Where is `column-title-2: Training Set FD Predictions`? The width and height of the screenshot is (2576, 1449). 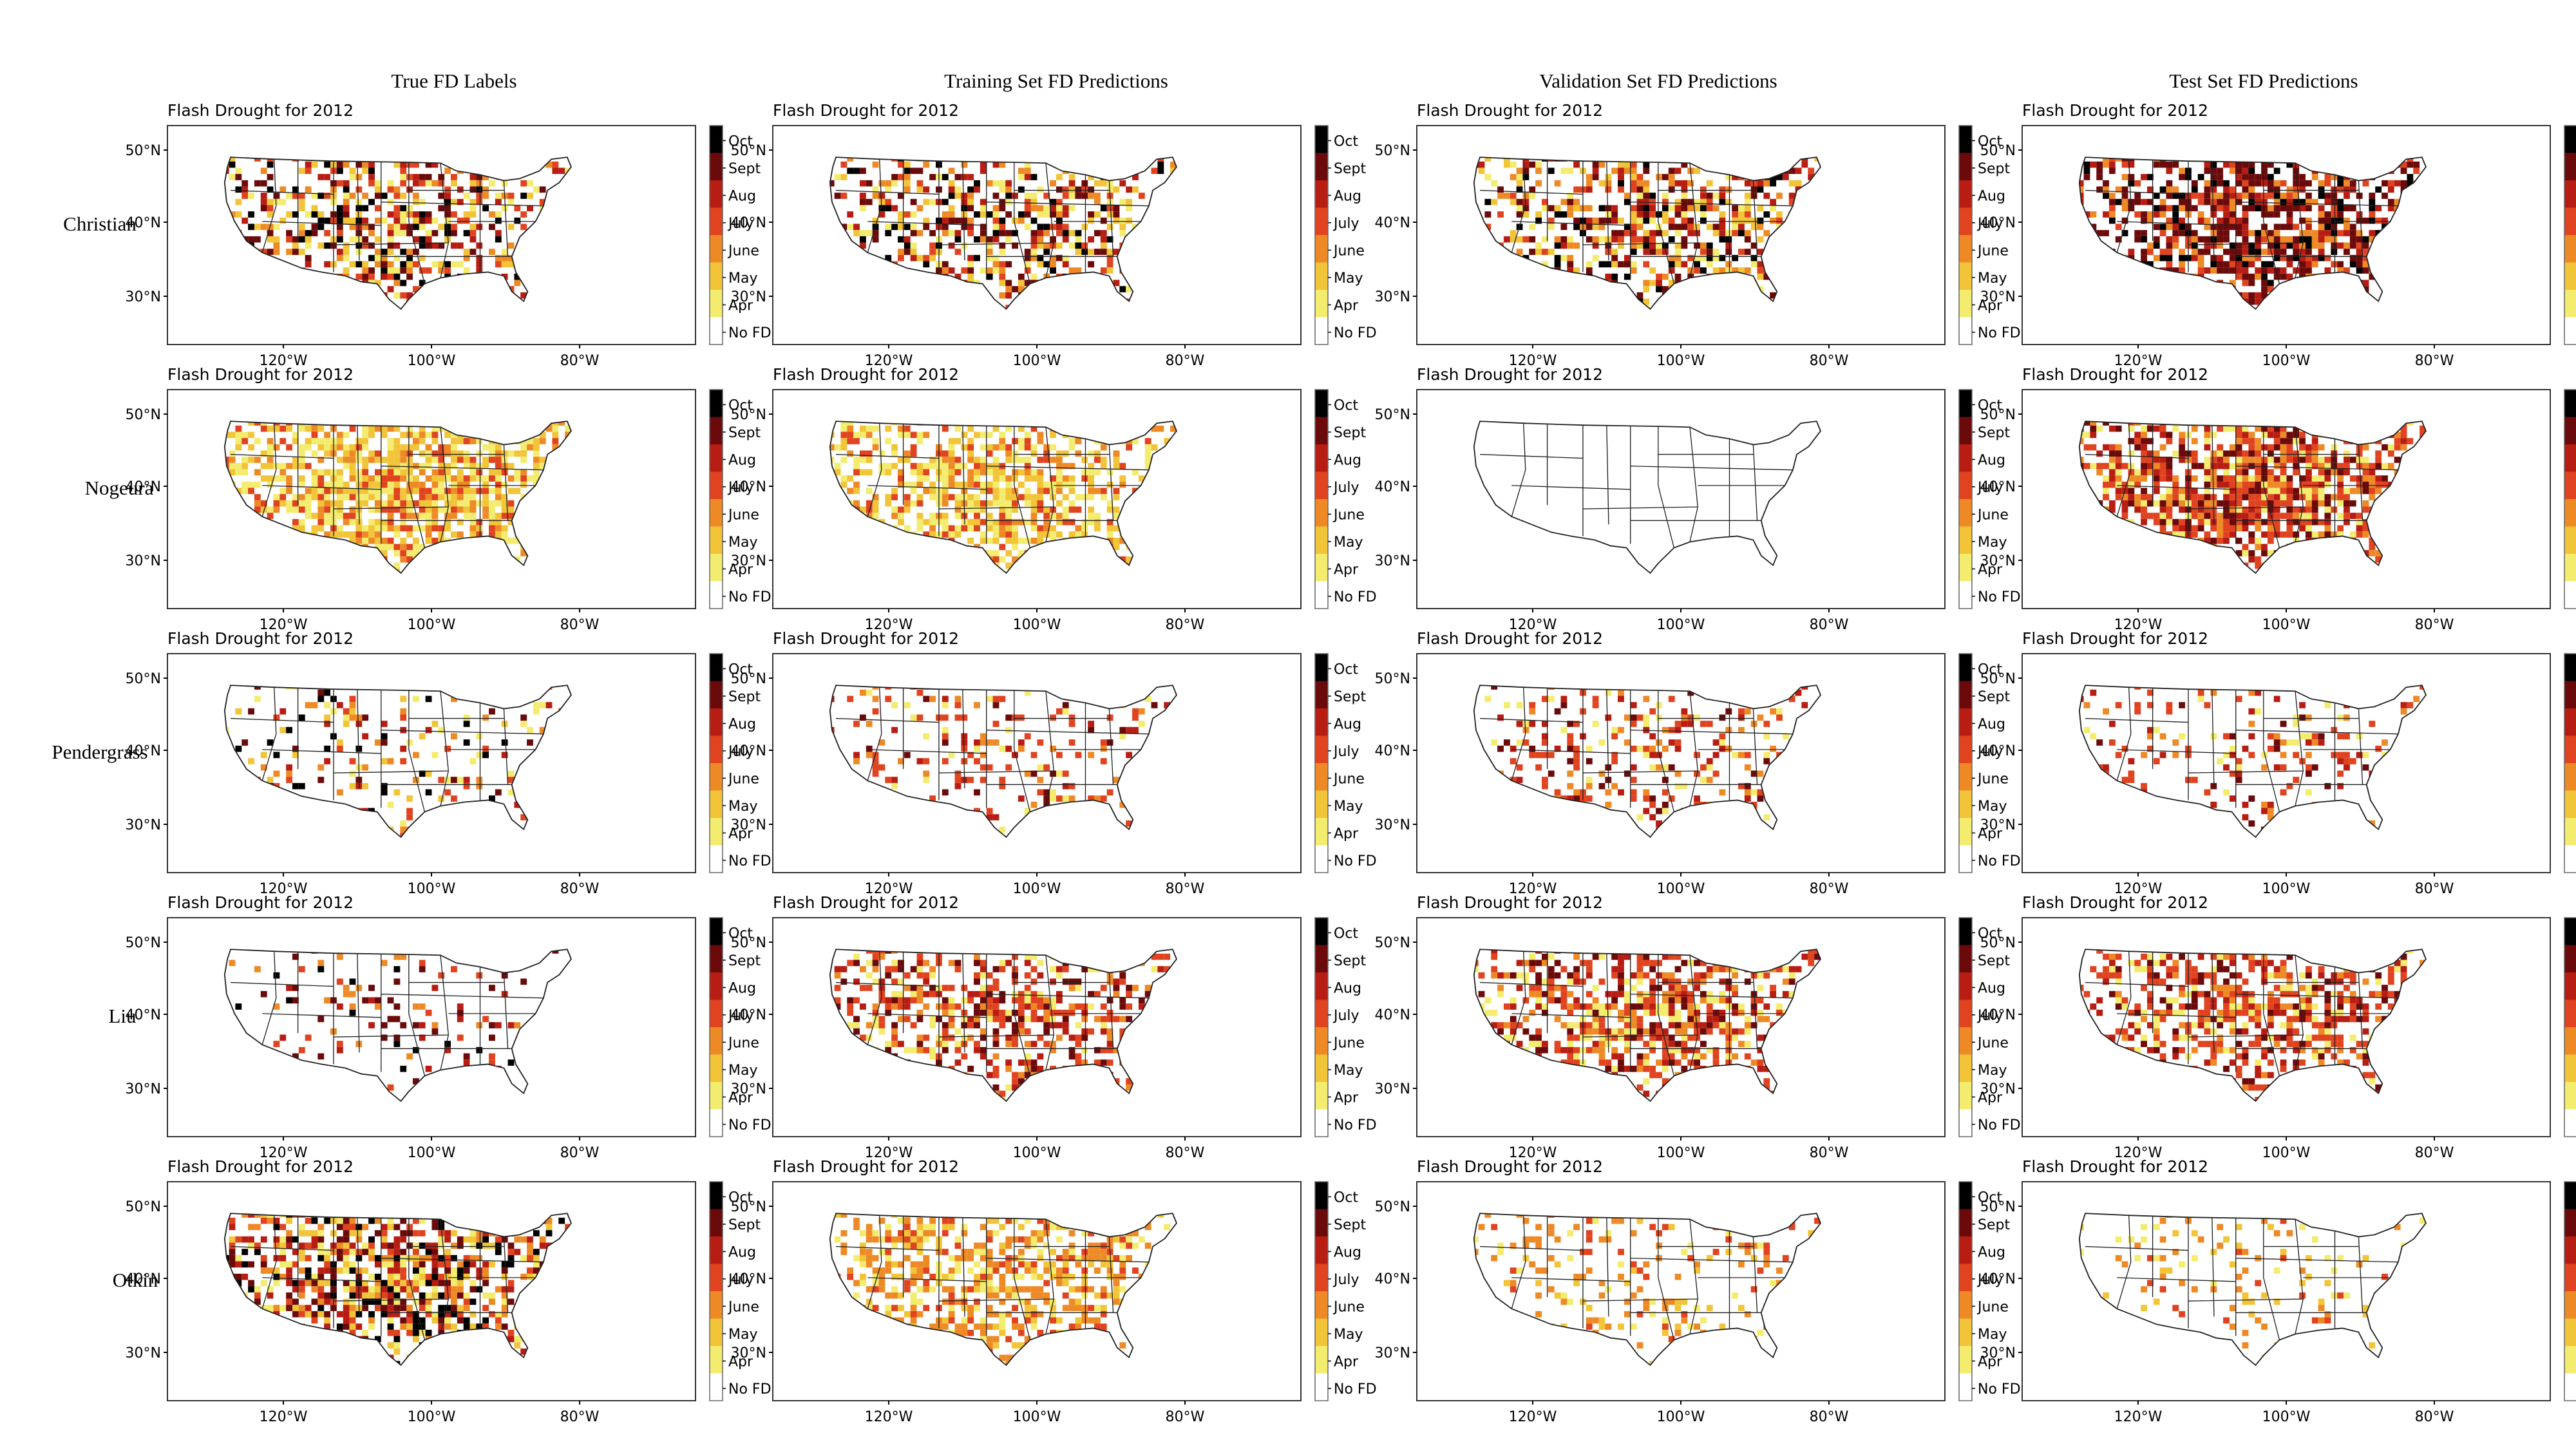
column-title-2: Training Set FD Predictions is located at coordinates (1056, 81).